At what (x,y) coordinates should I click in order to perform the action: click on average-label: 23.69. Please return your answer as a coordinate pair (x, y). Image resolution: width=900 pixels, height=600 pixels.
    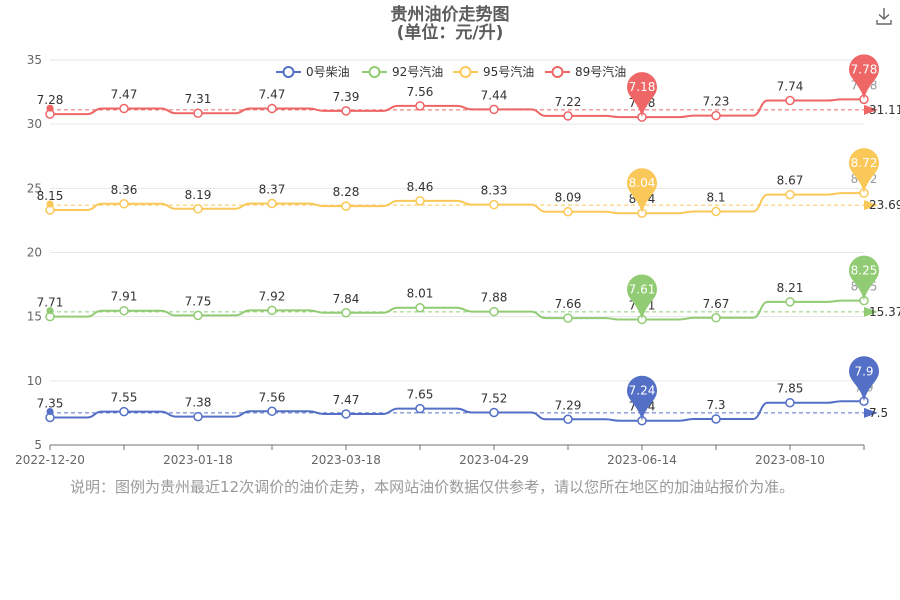
    Looking at the image, I should click on (884, 205).